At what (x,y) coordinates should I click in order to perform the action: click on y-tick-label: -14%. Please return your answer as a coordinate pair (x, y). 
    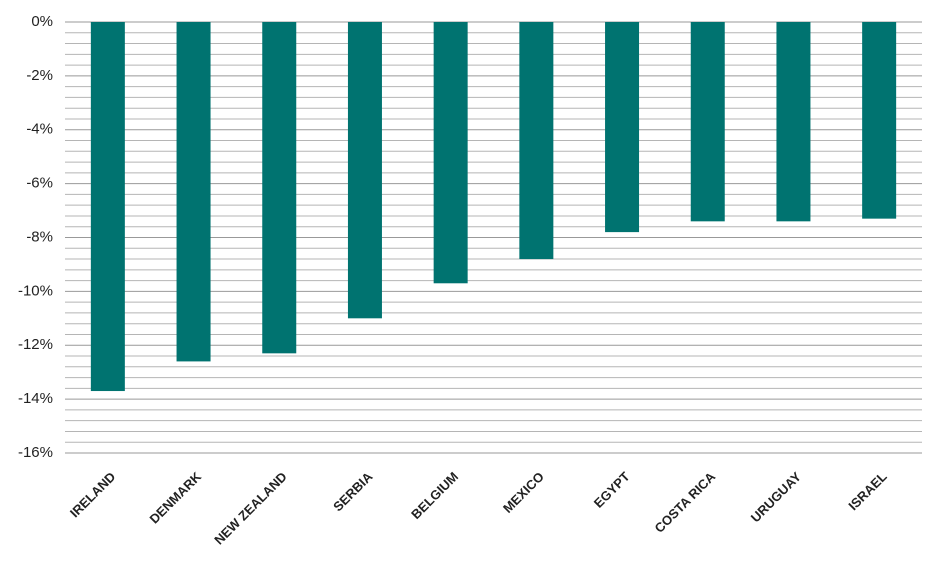
    Looking at the image, I should click on (35, 398).